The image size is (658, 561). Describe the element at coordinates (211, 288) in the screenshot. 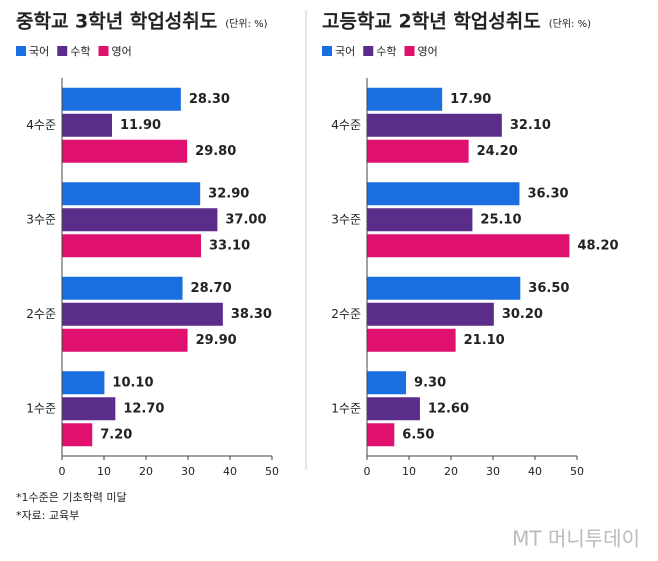

I see `value-label: 28.70` at that location.